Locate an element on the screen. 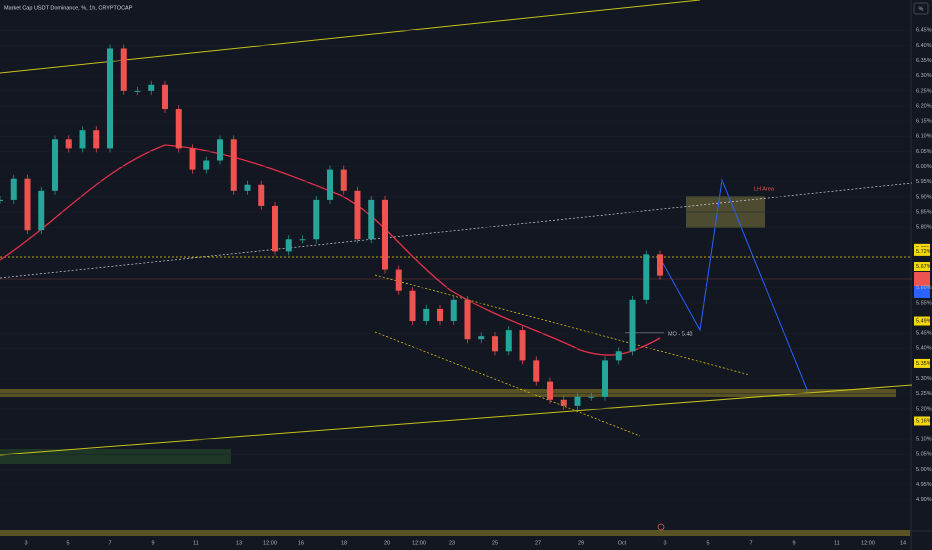 This screenshot has width=932, height=550. y-tick-label: 5.10% is located at coordinates (924, 440).